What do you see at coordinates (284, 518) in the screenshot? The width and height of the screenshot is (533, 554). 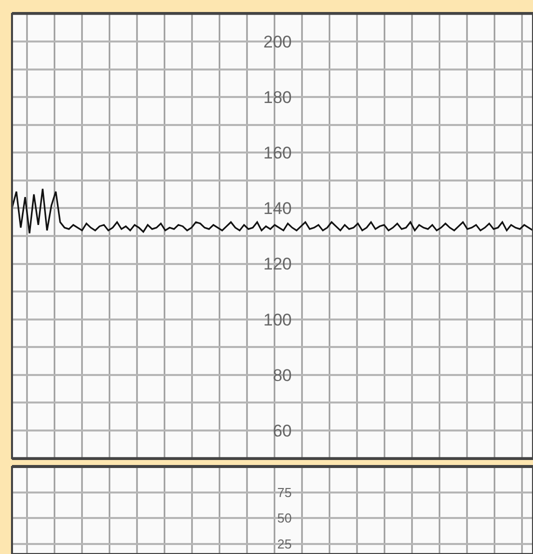 I see `y-tick-label: 50` at bounding box center [284, 518].